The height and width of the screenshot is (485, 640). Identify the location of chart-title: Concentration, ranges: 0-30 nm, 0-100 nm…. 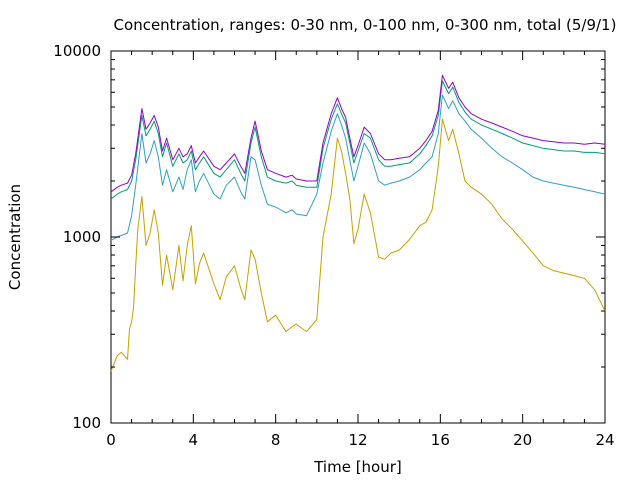
(365, 25).